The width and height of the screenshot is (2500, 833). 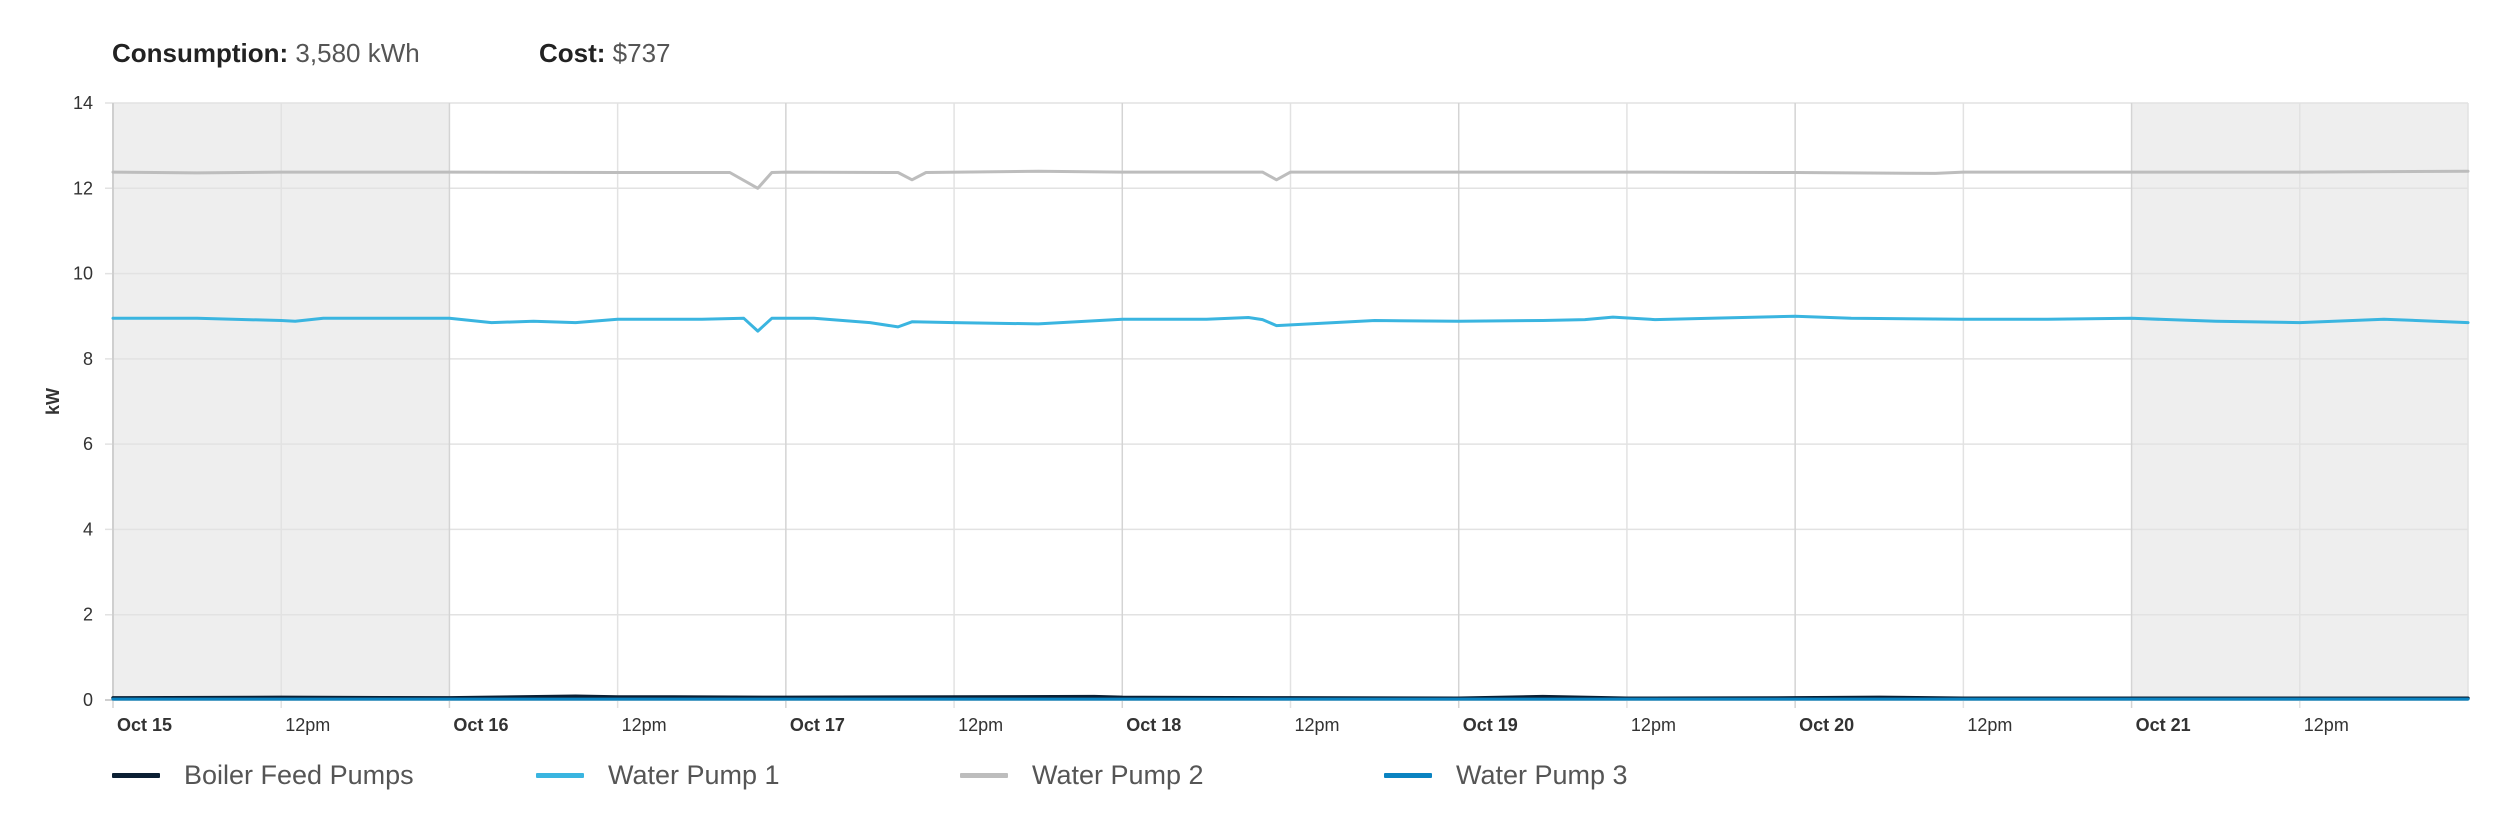 What do you see at coordinates (88, 359) in the screenshot?
I see `y-tick-label: 8` at bounding box center [88, 359].